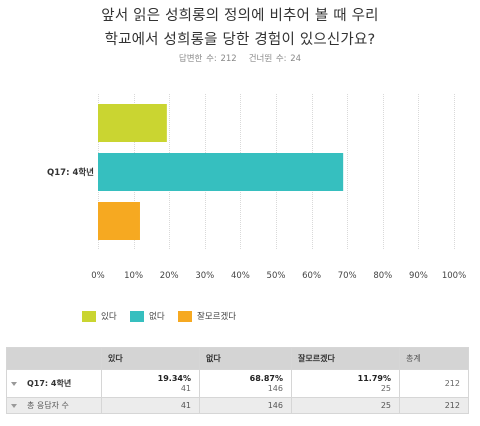 This screenshot has height=426, width=480. I want to click on table-total-row: 총 응답자 수 41 146 25 212, so click(237, 405).